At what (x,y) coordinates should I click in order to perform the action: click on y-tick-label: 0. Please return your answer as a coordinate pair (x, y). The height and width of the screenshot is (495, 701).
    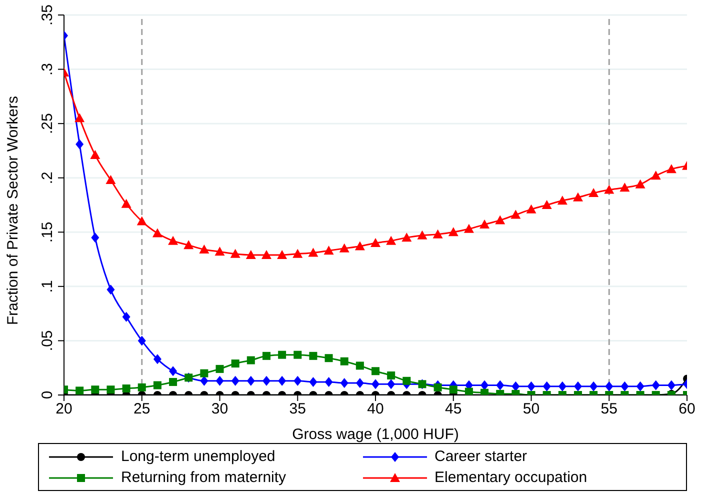
    Looking at the image, I should click on (47, 395).